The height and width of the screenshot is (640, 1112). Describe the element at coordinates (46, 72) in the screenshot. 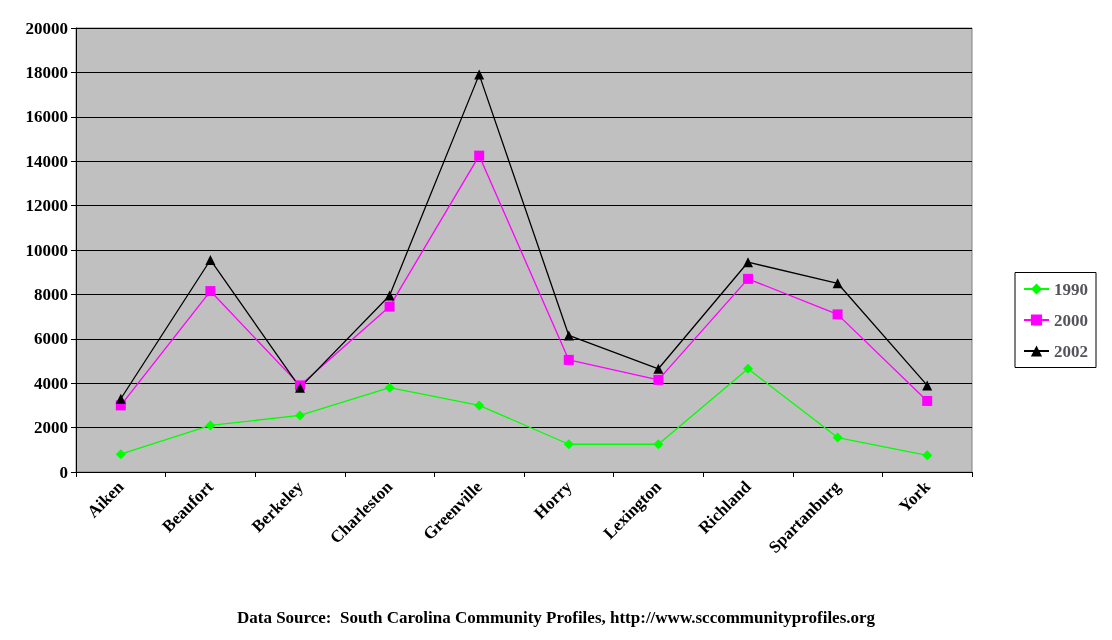

I see `y-tick-label: 18000` at that location.